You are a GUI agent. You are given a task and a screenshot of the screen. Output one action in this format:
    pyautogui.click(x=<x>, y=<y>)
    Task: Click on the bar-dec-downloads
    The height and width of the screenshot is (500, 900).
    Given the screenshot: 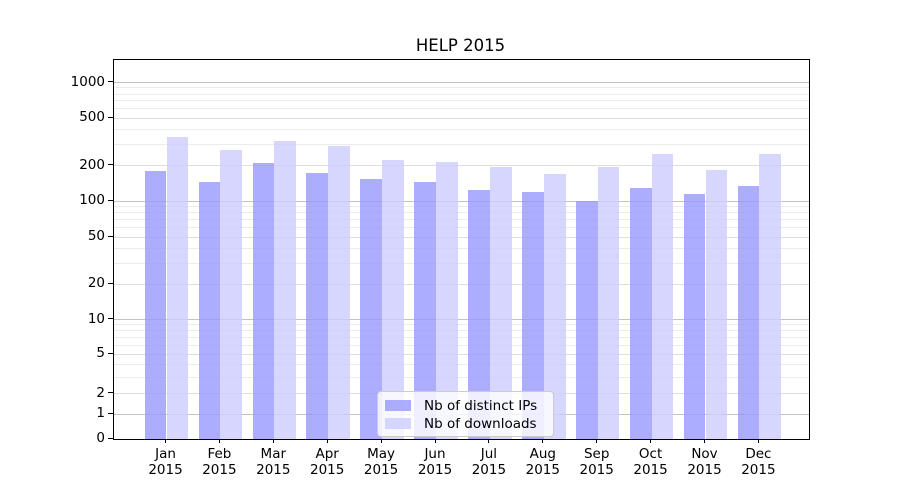 What is the action you would take?
    pyautogui.click(x=770, y=296)
    